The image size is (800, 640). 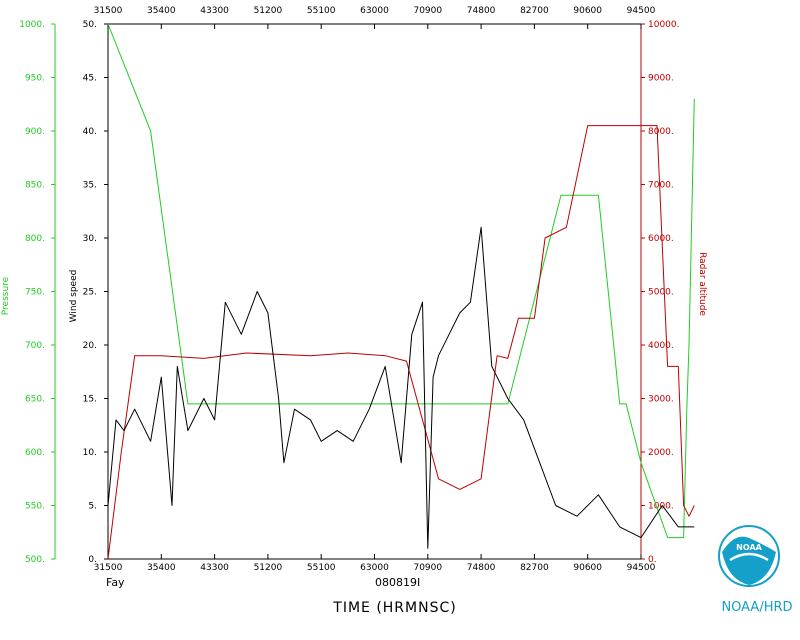 I want to click on x-tick-label: 94500, so click(x=641, y=568).